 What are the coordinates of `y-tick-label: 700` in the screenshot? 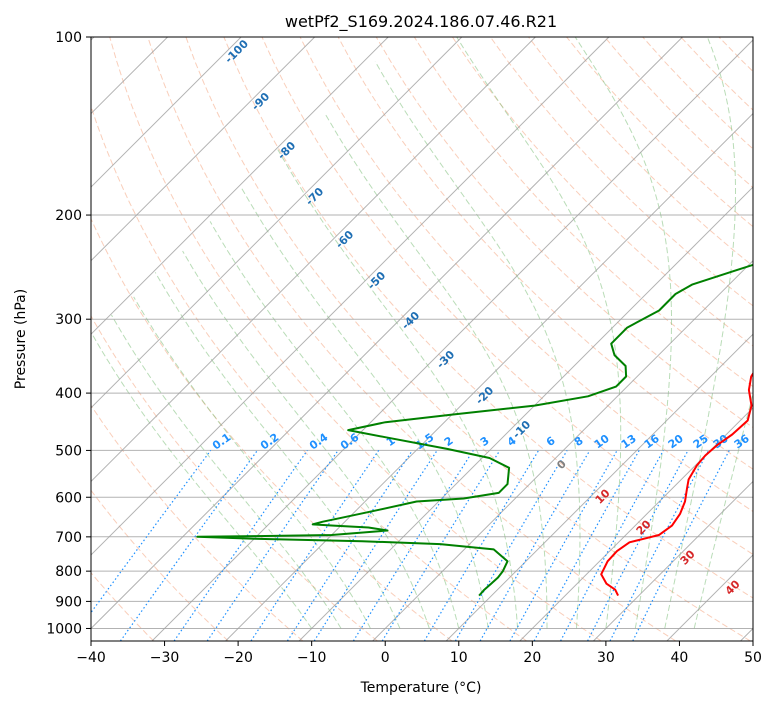 It's located at (68, 538).